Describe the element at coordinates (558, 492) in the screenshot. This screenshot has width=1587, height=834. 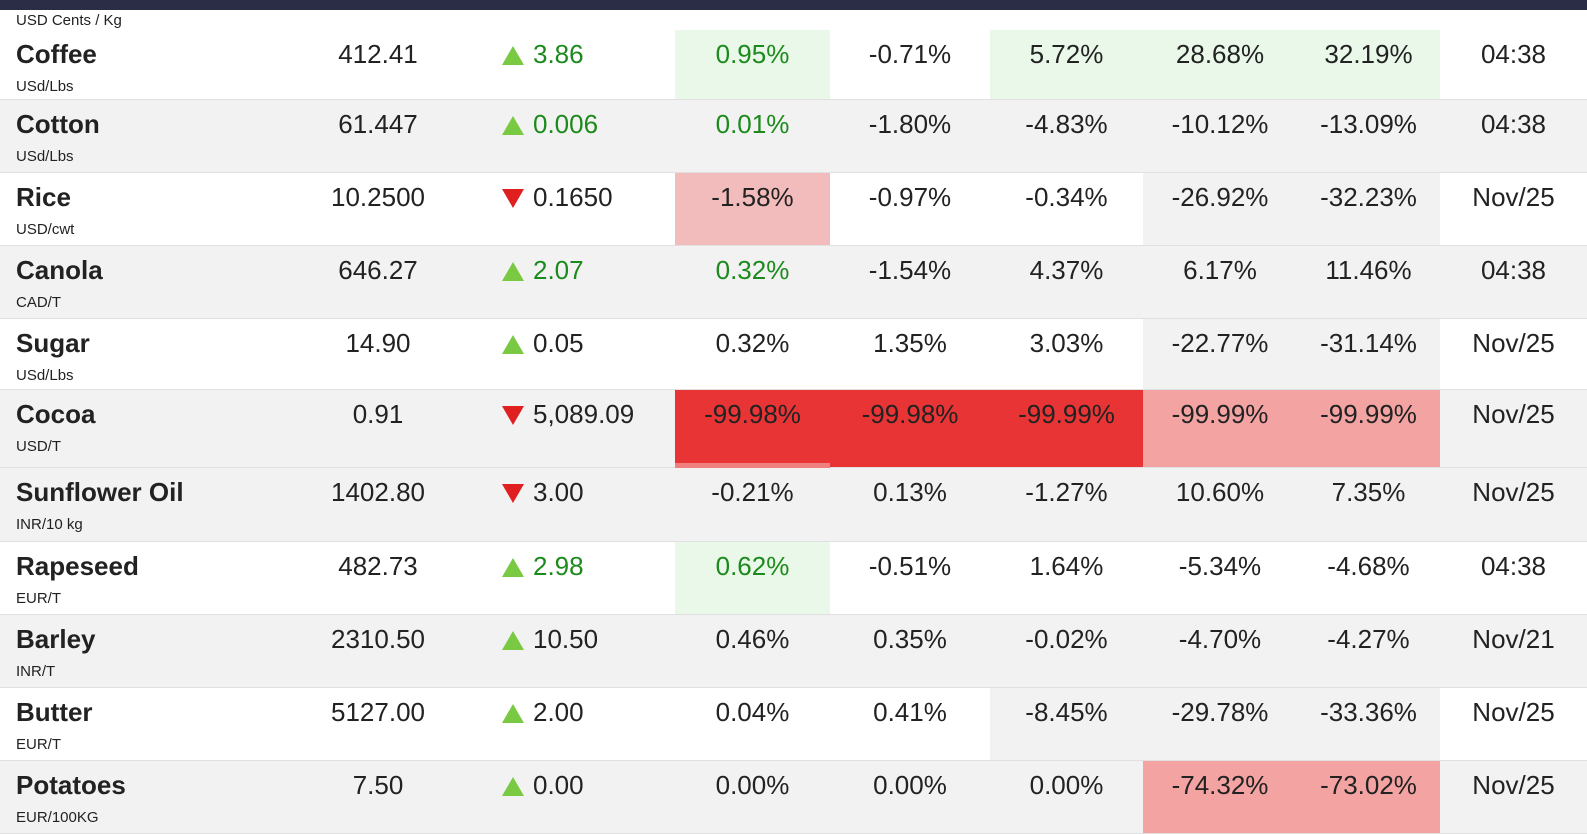
I see `change: 3.00` at that location.